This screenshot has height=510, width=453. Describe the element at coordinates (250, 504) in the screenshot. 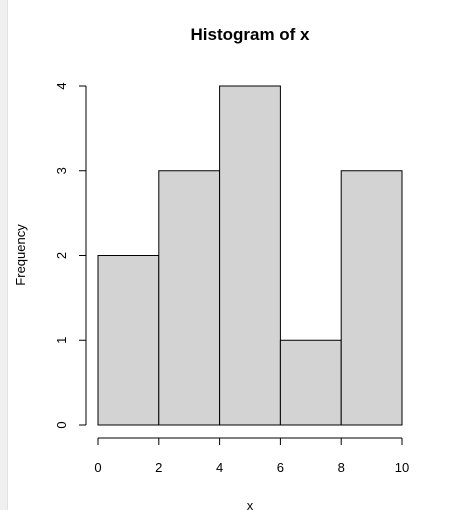

I see `x-axis-label: x` at that location.